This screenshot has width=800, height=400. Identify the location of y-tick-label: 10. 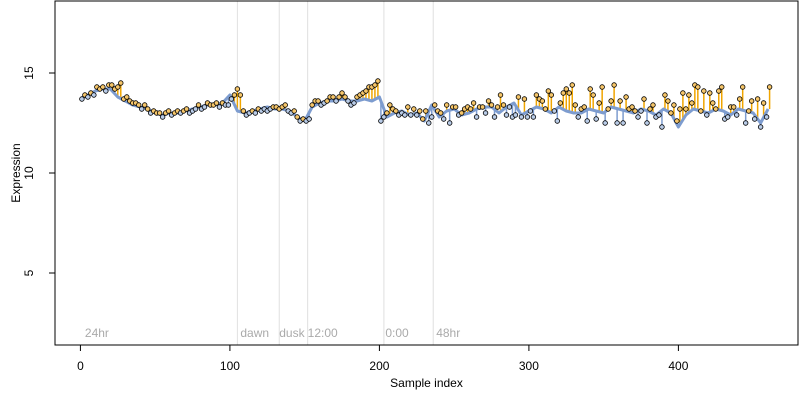
(29, 173).